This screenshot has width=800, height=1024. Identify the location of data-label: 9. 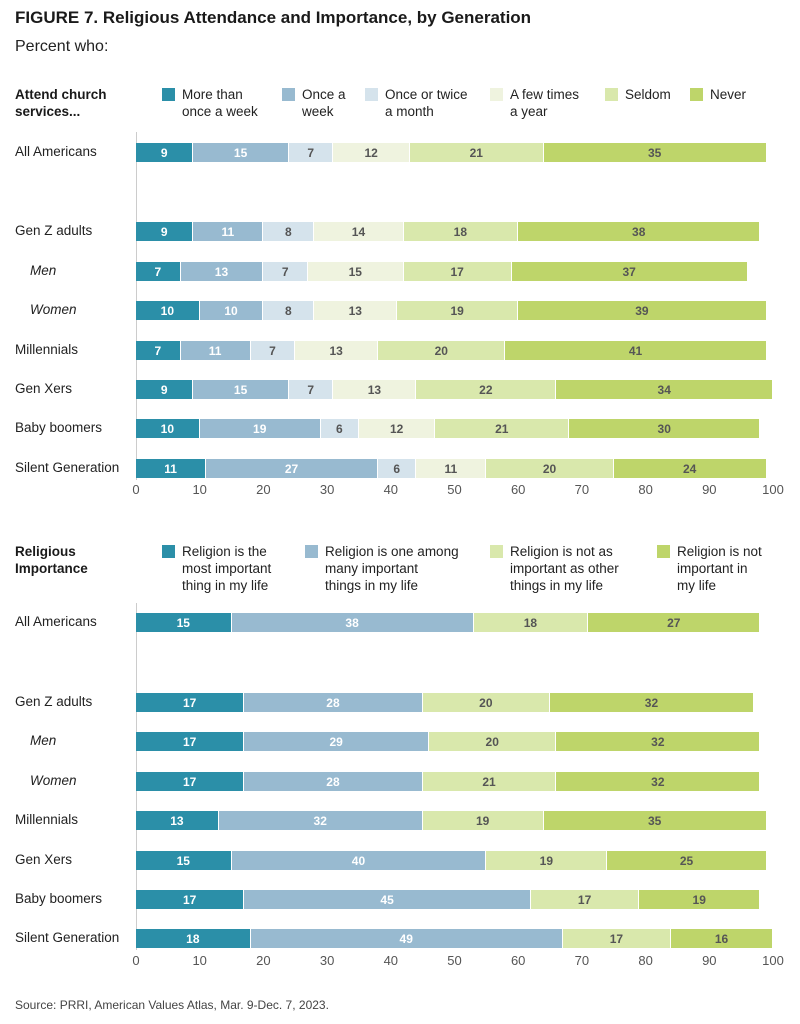
(164, 231).